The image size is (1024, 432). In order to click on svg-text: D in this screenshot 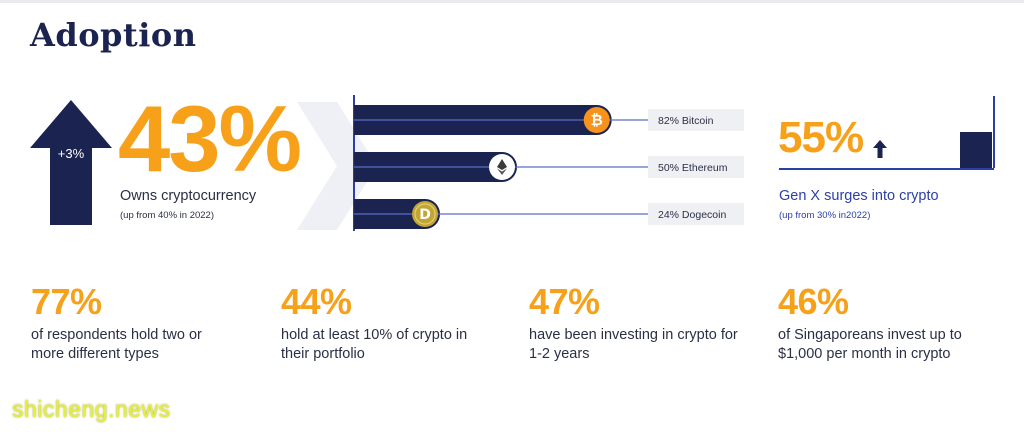, I will do `click(425, 215)`.